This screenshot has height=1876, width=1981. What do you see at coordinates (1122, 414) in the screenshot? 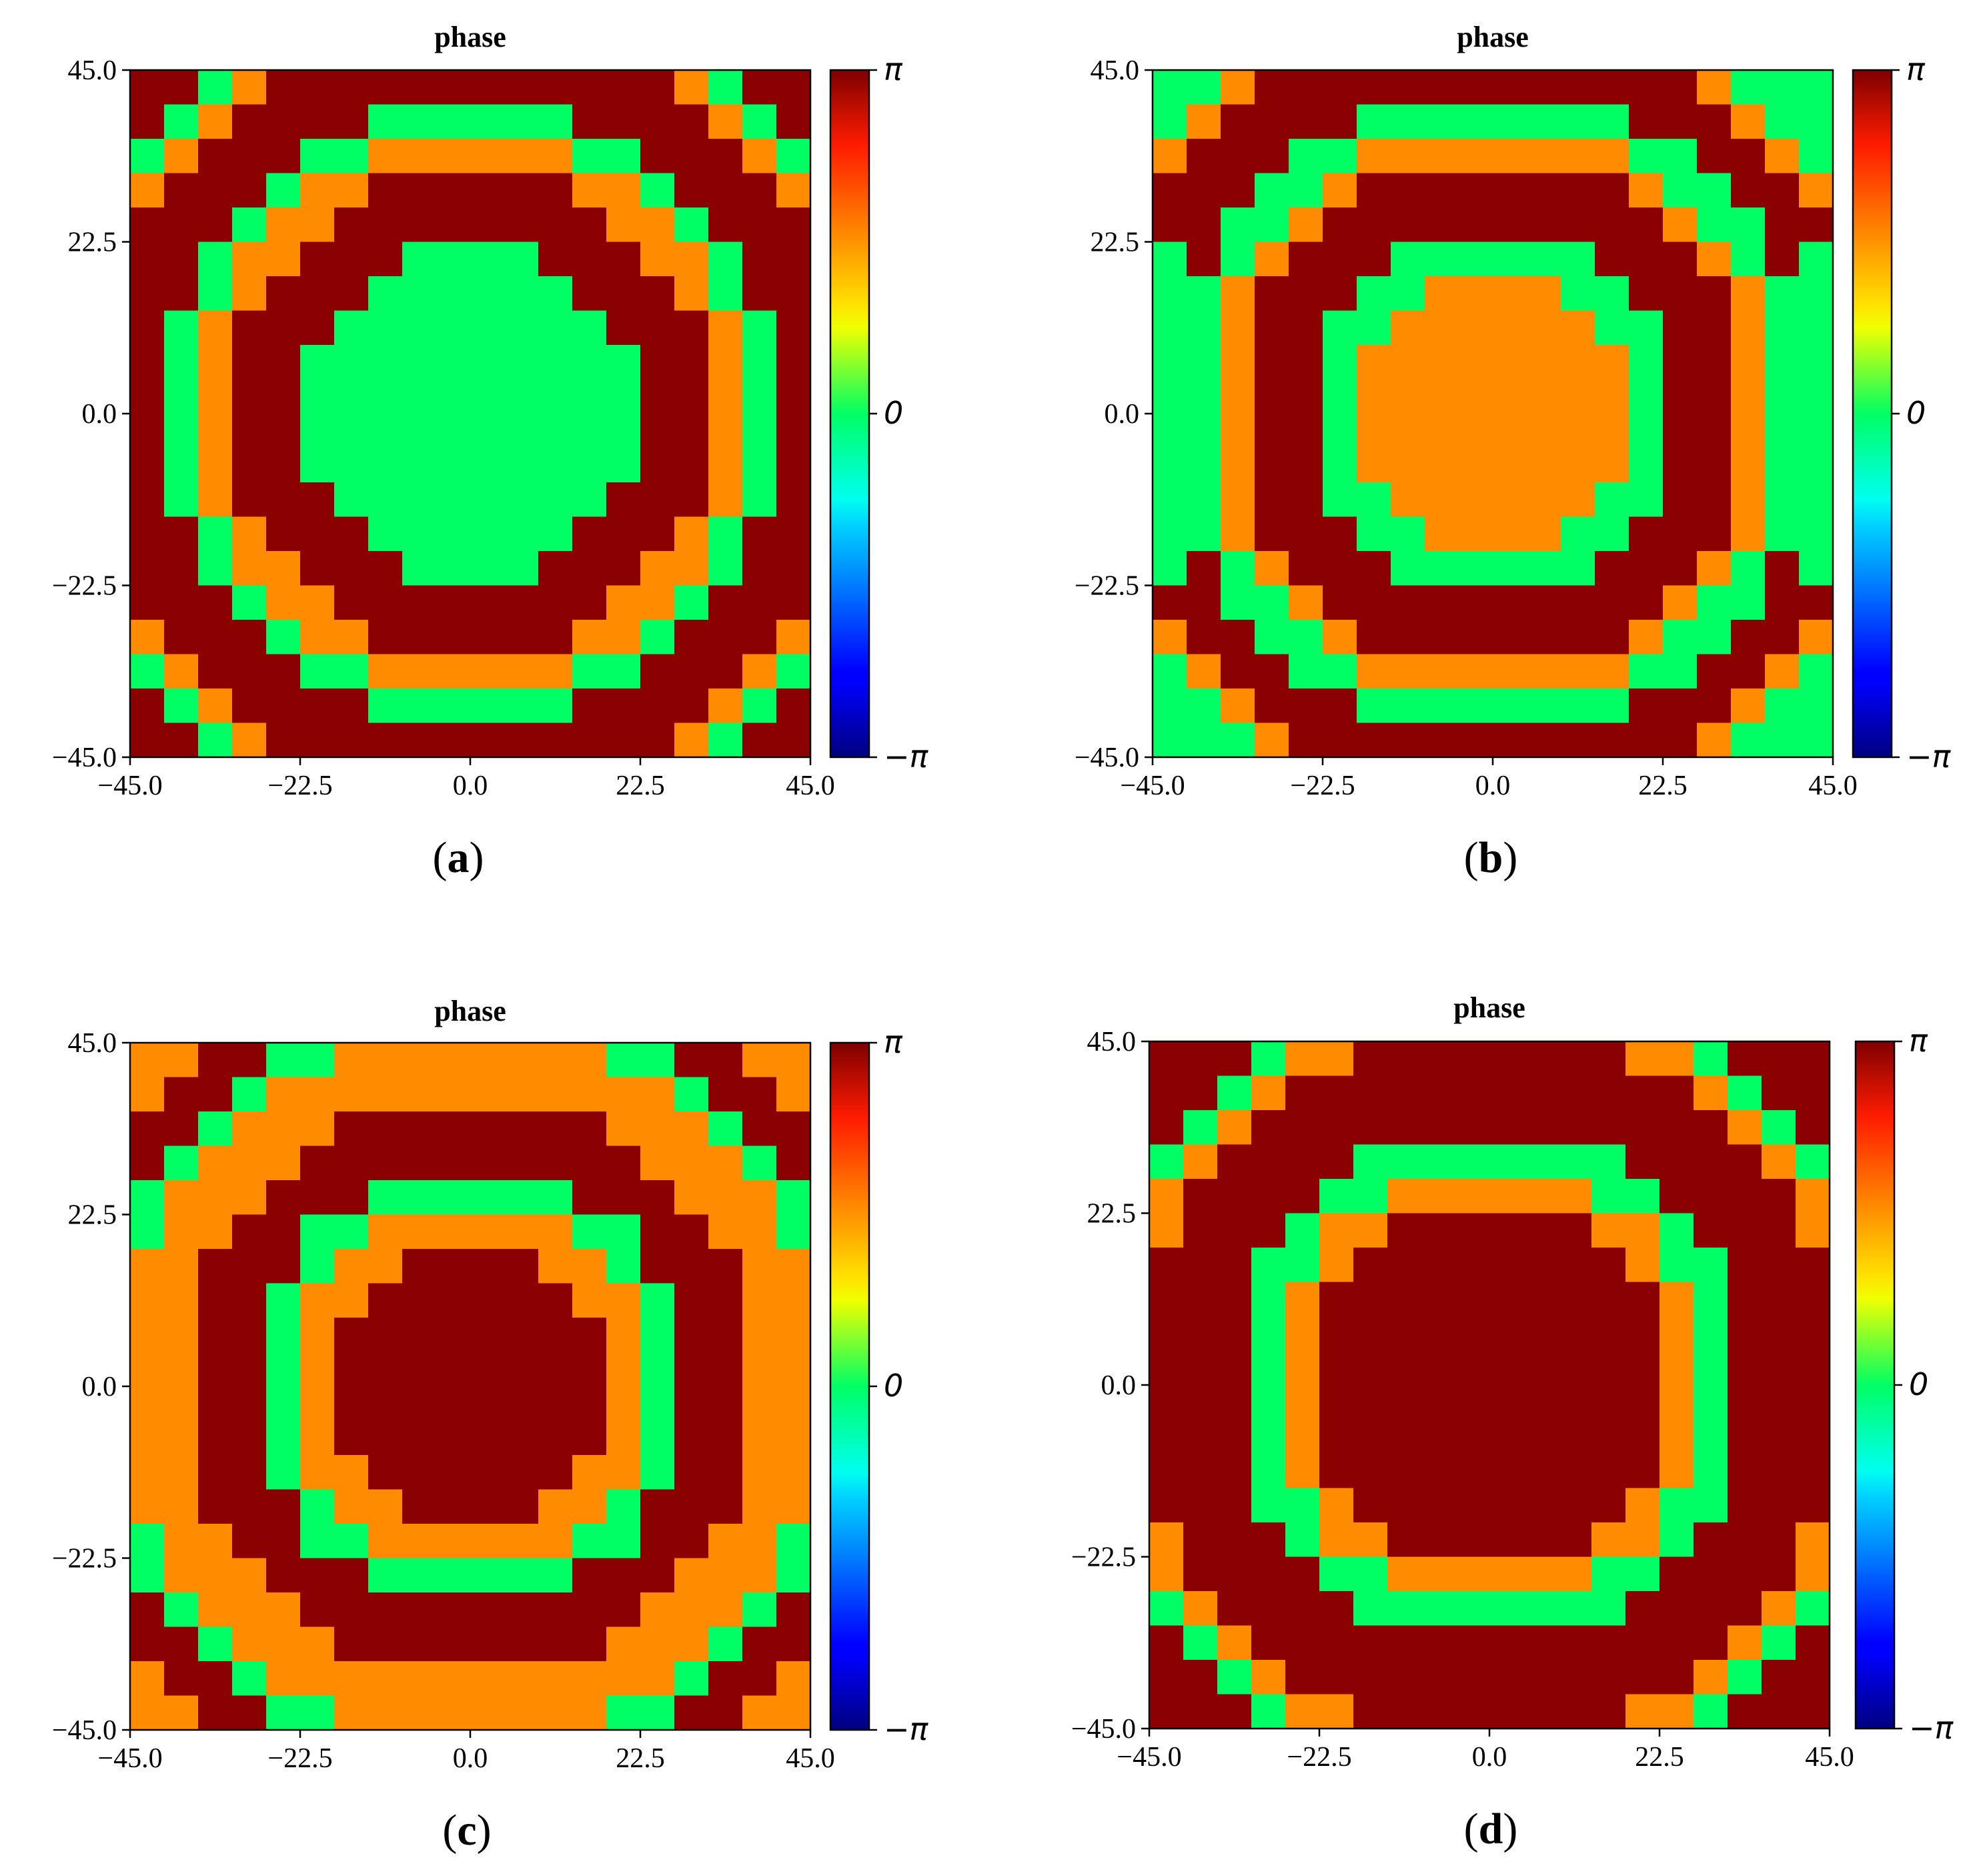
I see `y-tick-label: 0.0` at bounding box center [1122, 414].